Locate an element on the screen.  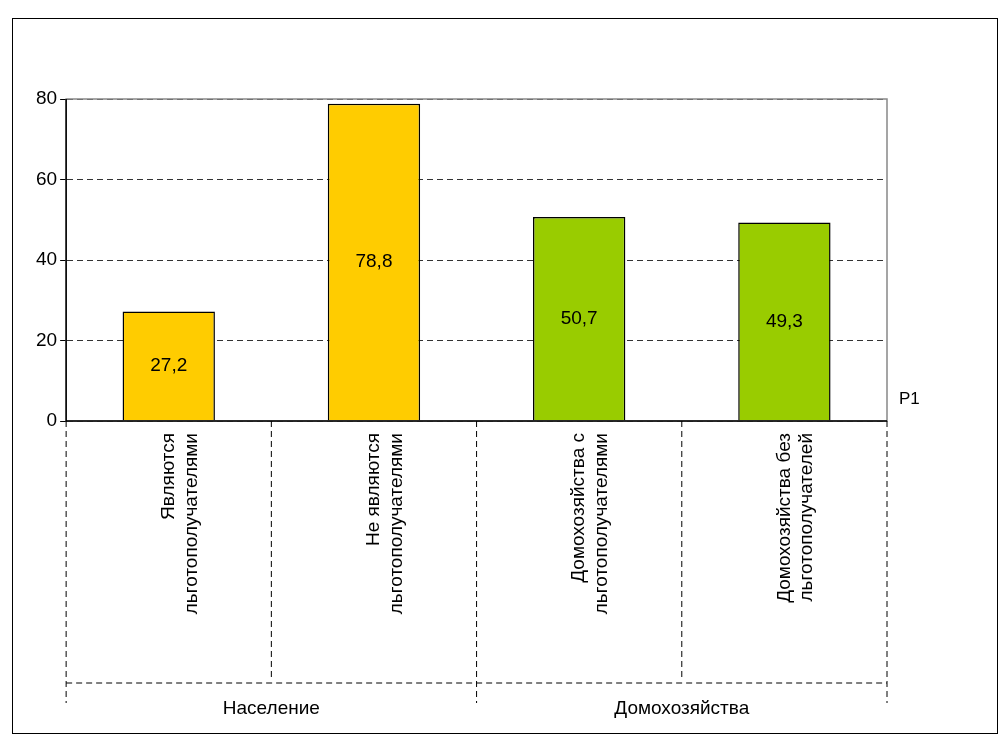
x-tick-label: Домохозяйства с льготополучателями is located at coordinates (589, 524).